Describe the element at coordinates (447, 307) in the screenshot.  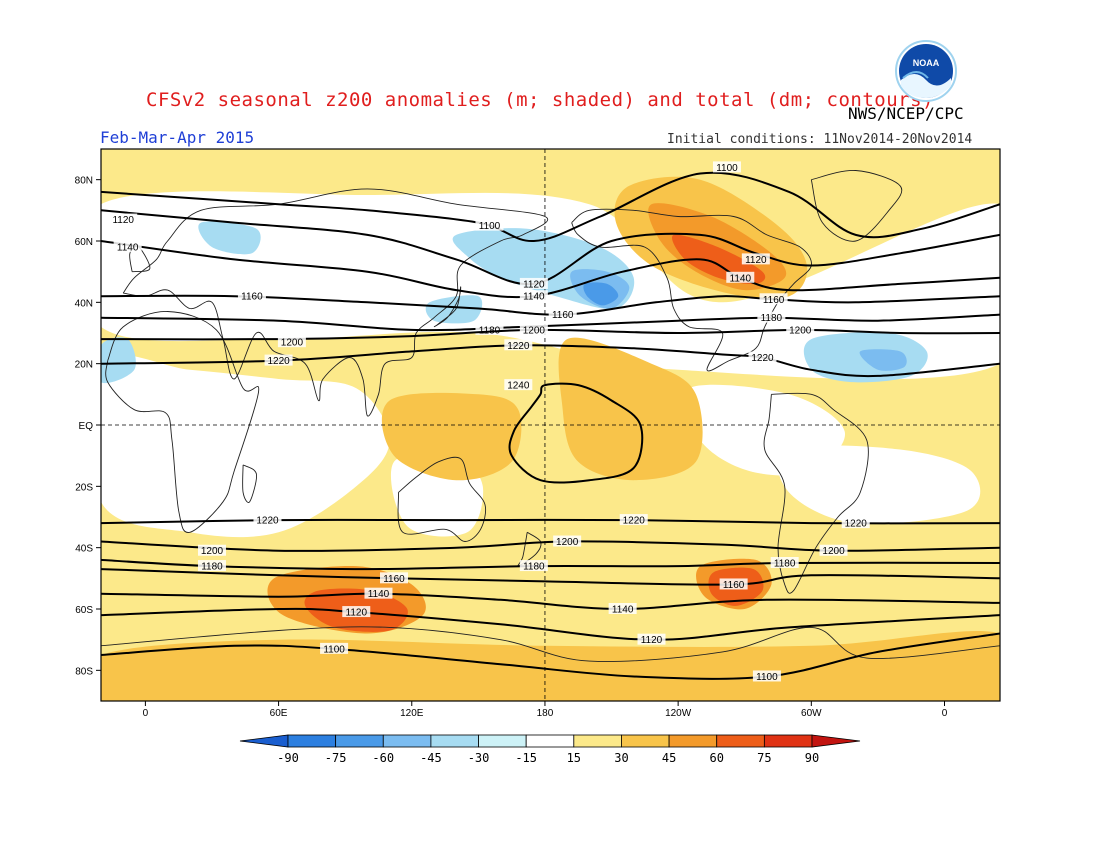
I see `coastline-japan` at that location.